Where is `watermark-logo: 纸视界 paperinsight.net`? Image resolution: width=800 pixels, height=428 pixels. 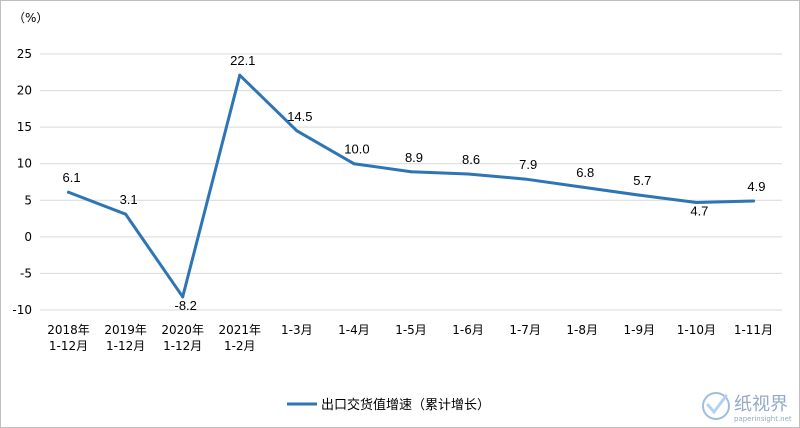
watermark-logo: 纸视界 paperinsight.net is located at coordinates (747, 407).